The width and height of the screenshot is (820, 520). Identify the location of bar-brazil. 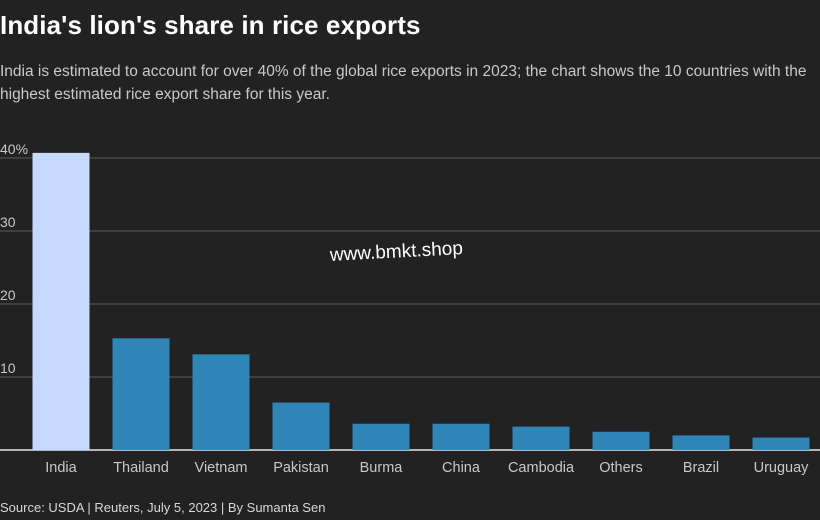
(701, 442).